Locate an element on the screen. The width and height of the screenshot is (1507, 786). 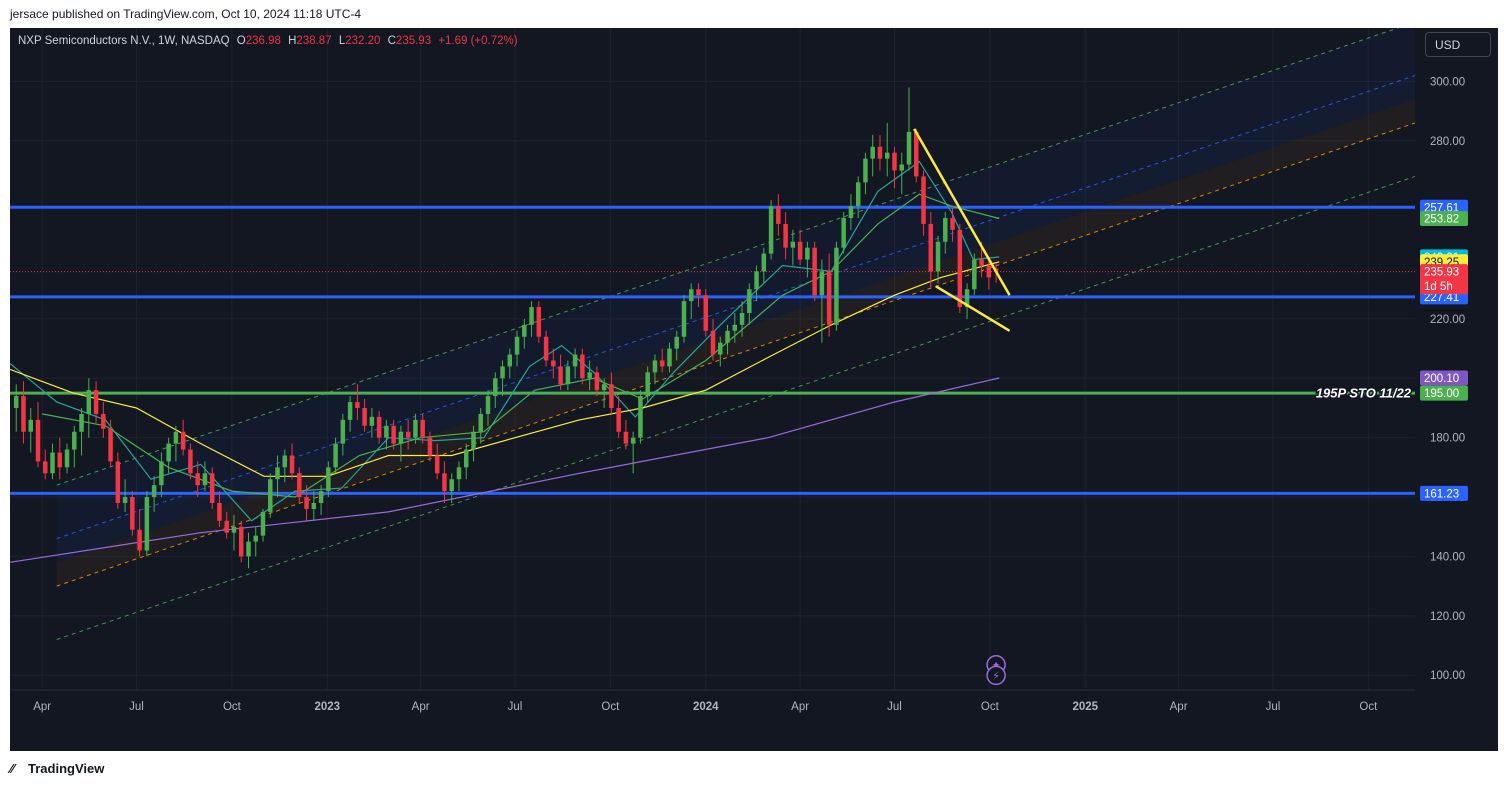
footer: ⁄∕ TradingView is located at coordinates (753, 768).